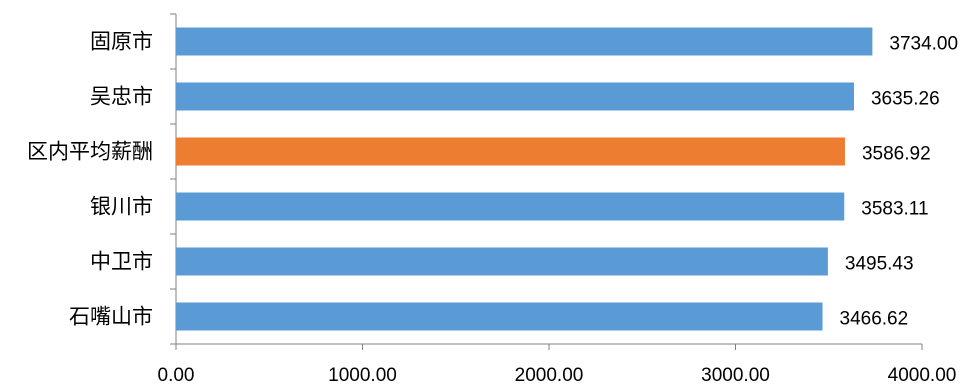 Image resolution: width=969 pixels, height=384 pixels. I want to click on x-tick-label: 2000.00, so click(549, 374).